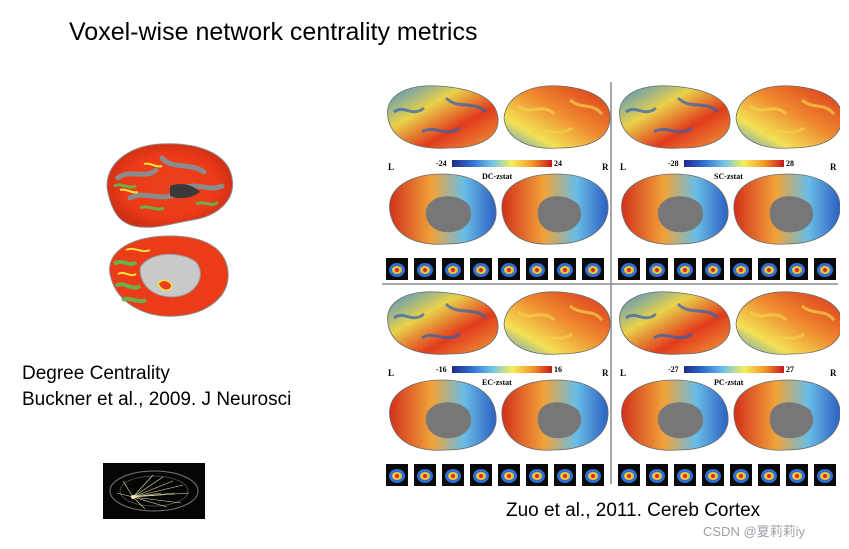 The image size is (849, 549). I want to click on metric-label: EC-zstat, so click(497, 382).